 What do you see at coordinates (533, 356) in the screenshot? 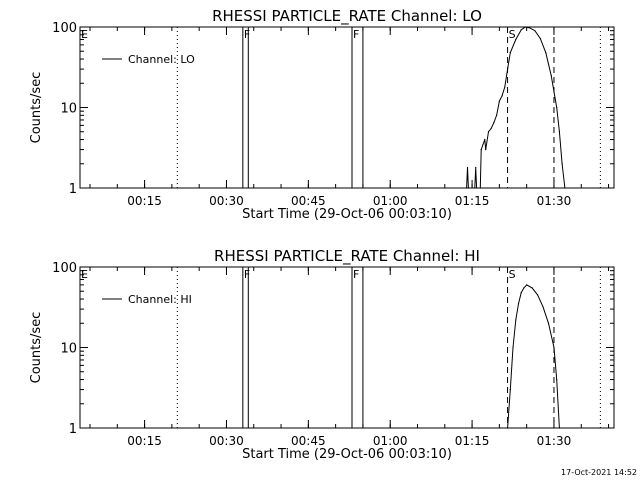
I see `series-line-channel-hi` at bounding box center [533, 356].